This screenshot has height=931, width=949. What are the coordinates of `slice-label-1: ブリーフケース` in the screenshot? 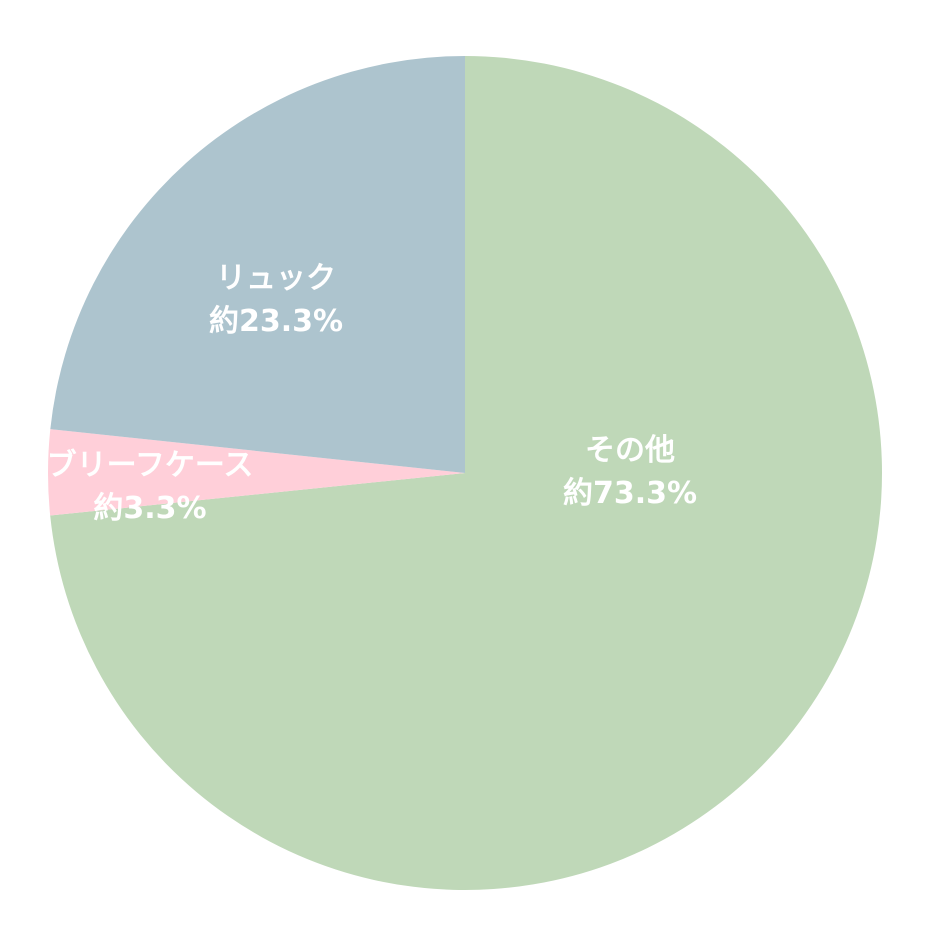 It's located at (150, 465).